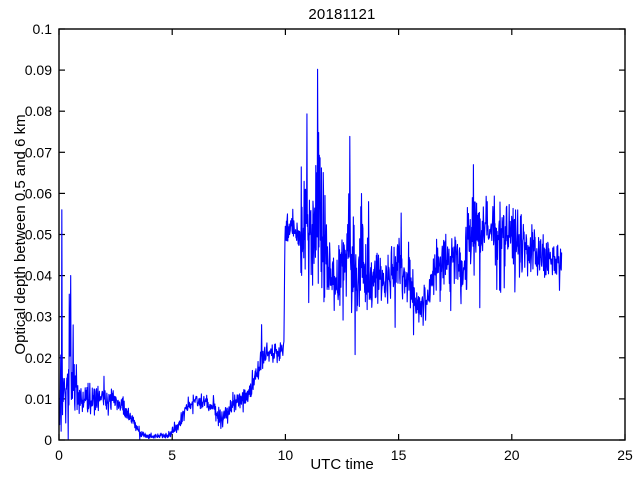 This screenshot has height=480, width=640. Describe the element at coordinates (344, 455) in the screenshot. I see `x-tick-labels: 0 5 10 15 20 25` at that location.